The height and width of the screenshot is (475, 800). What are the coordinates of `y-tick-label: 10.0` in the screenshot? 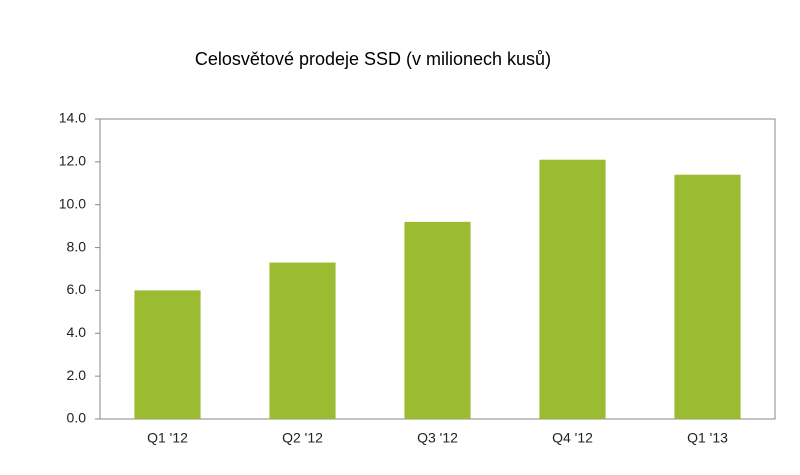 It's located at (72, 203).